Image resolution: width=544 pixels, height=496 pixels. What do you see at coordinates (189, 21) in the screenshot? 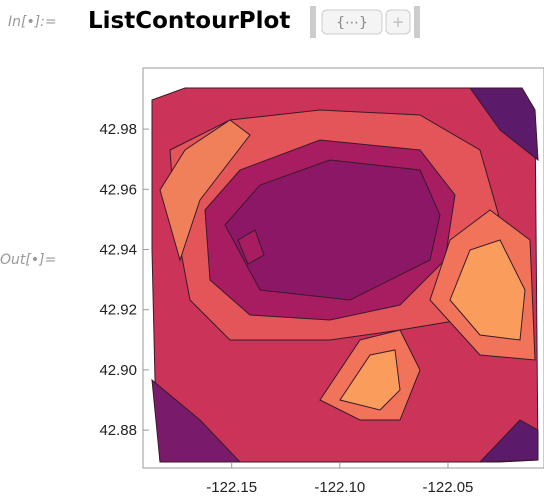
I see `code: ListContourPlot` at bounding box center [189, 21].